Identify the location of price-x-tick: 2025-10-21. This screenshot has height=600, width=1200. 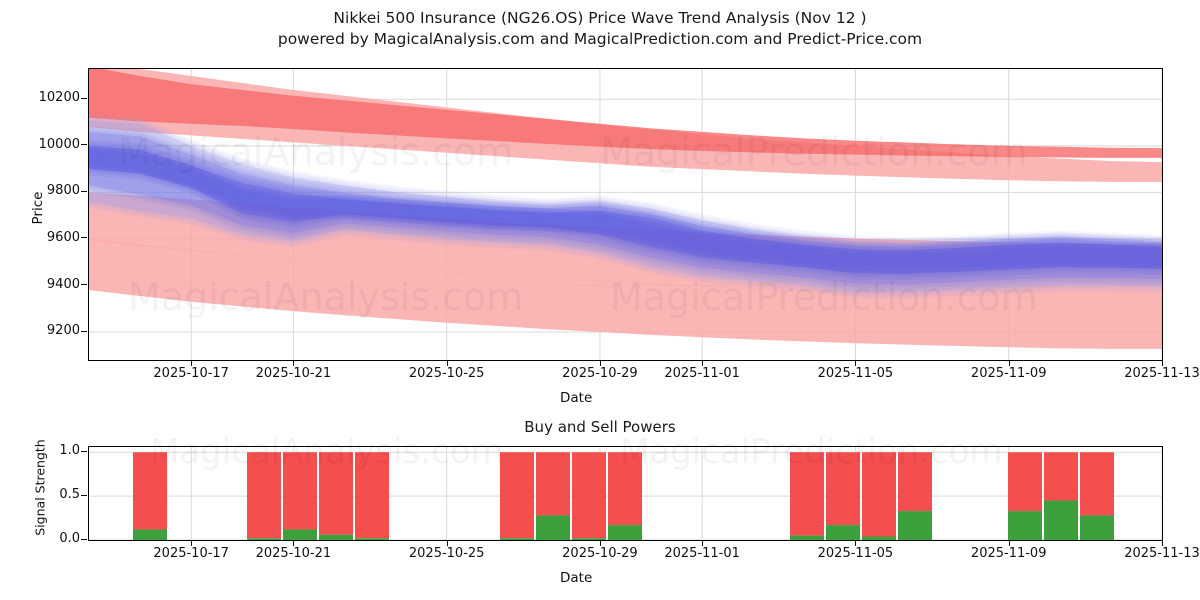
(293, 370).